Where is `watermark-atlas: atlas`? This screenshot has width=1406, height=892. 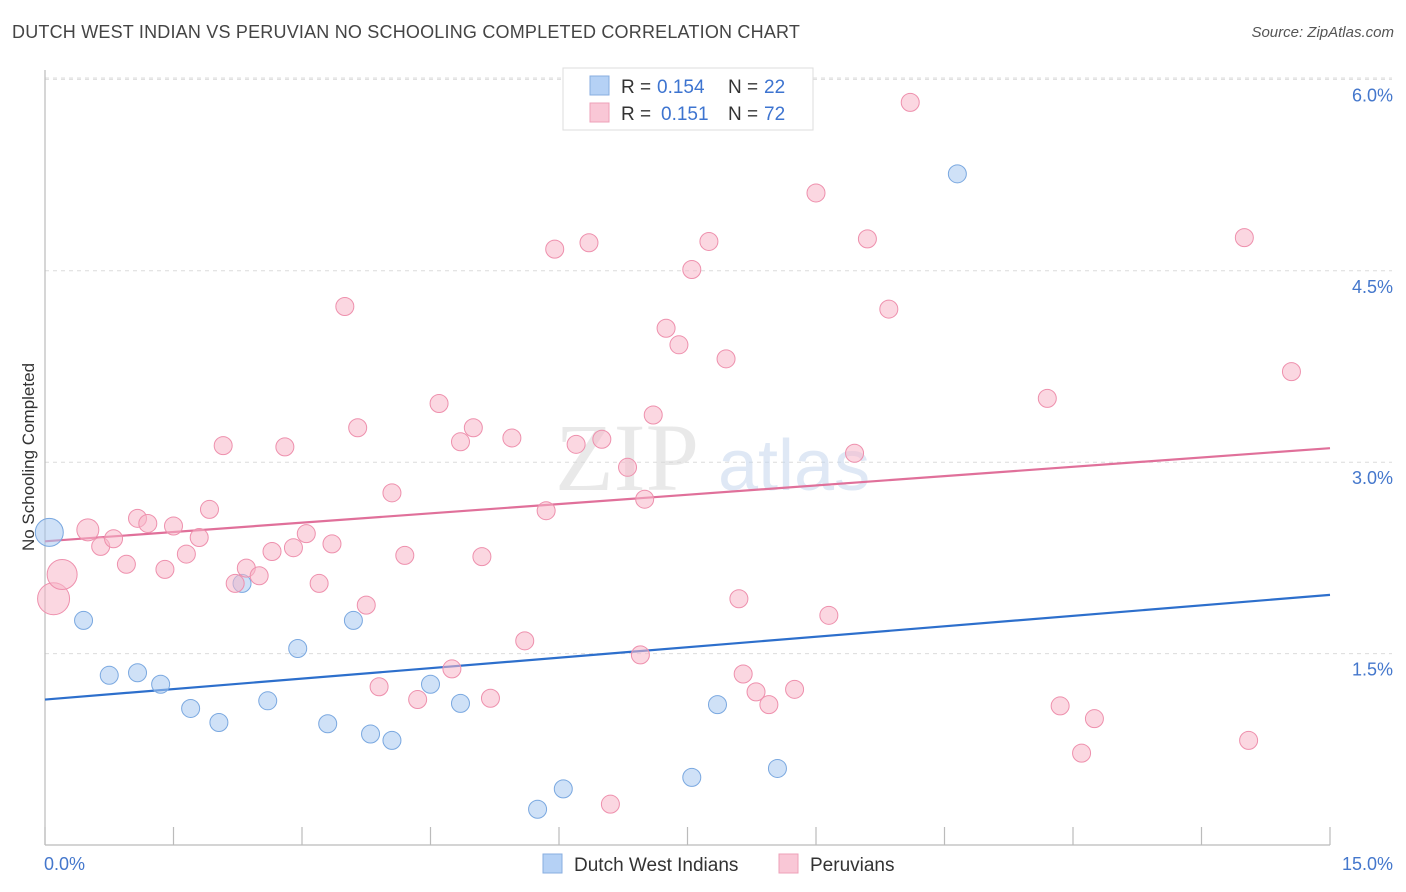
watermark-atlas: atlas is located at coordinates (794, 466).